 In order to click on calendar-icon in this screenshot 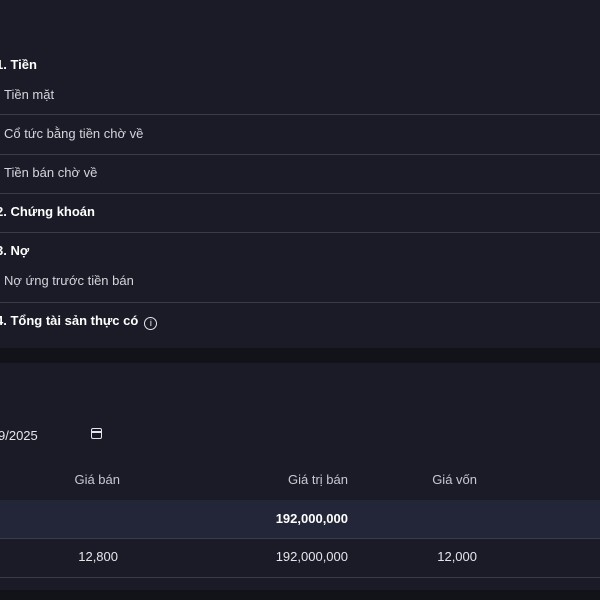, I will do `click(96, 433)`.